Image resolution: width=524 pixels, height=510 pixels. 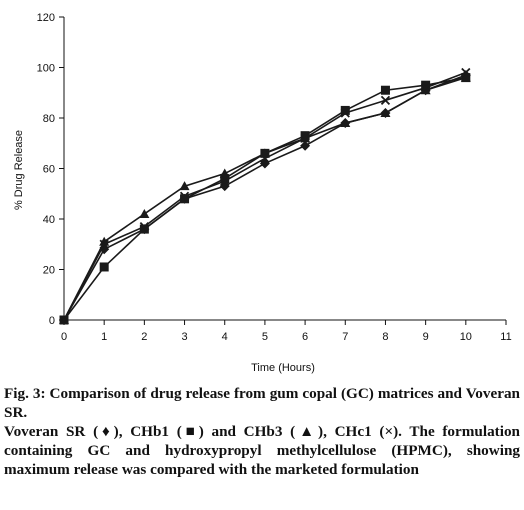 I want to click on x-tick-label: 6, so click(x=305, y=337).